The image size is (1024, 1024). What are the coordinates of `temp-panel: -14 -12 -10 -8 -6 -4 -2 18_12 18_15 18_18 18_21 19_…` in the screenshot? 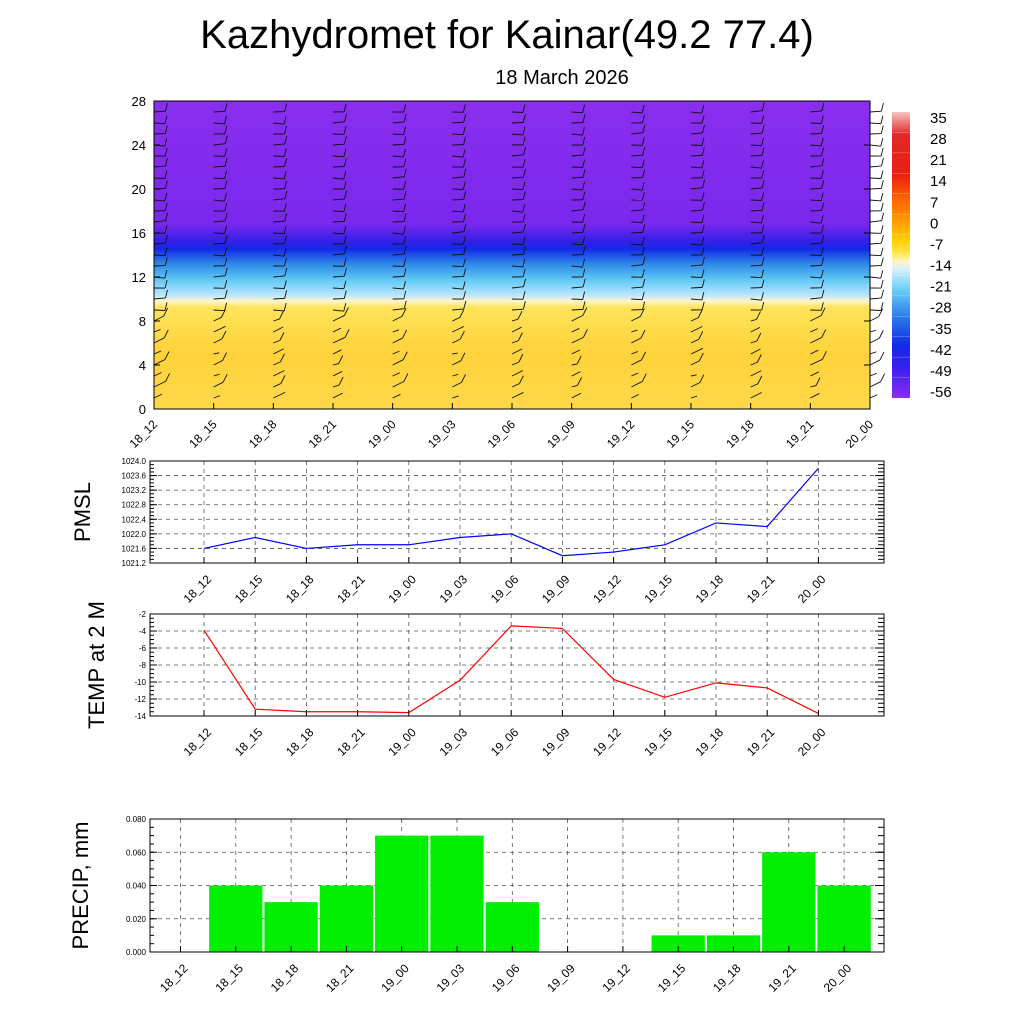 It's located at (484, 680).